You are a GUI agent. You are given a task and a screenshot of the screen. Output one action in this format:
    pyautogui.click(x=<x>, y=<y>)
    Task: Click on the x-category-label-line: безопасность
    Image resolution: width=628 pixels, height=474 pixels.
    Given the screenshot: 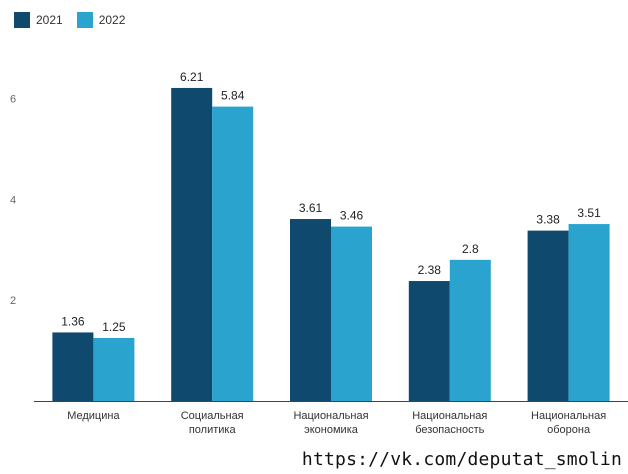 What is the action you would take?
    pyautogui.click(x=449, y=430)
    